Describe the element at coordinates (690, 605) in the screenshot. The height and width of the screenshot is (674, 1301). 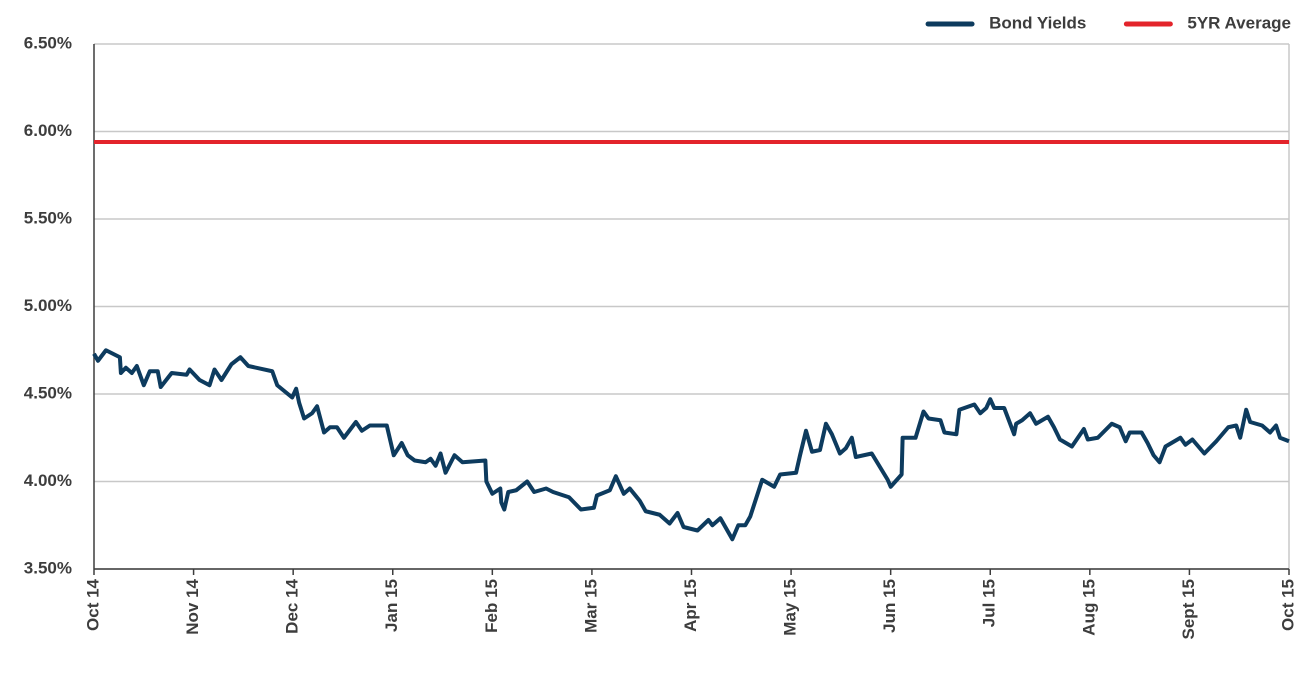
I see `x-tick-label: Apr 15` at that location.